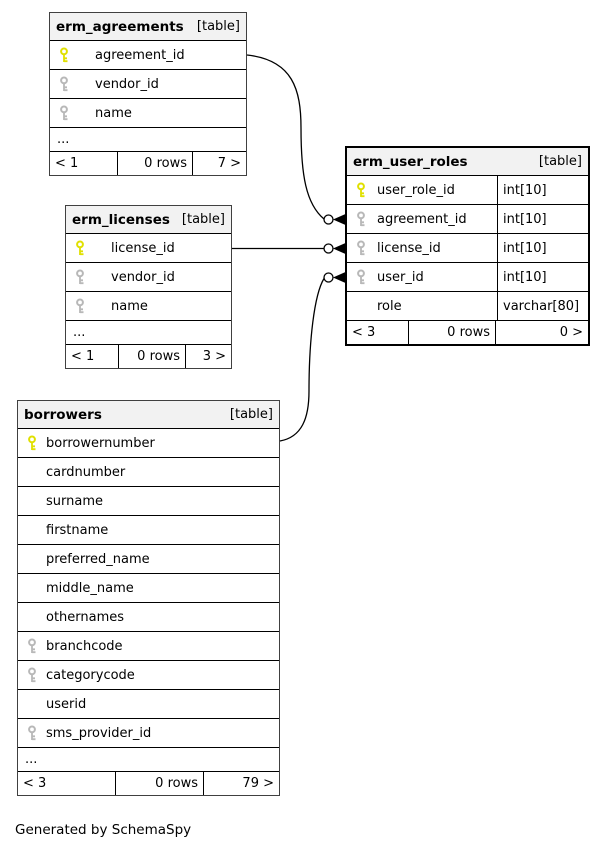 Image resolution: width=608 pixels, height=852 pixels. I want to click on column-row-agreement_id: agreement_id int[10], so click(467, 219).